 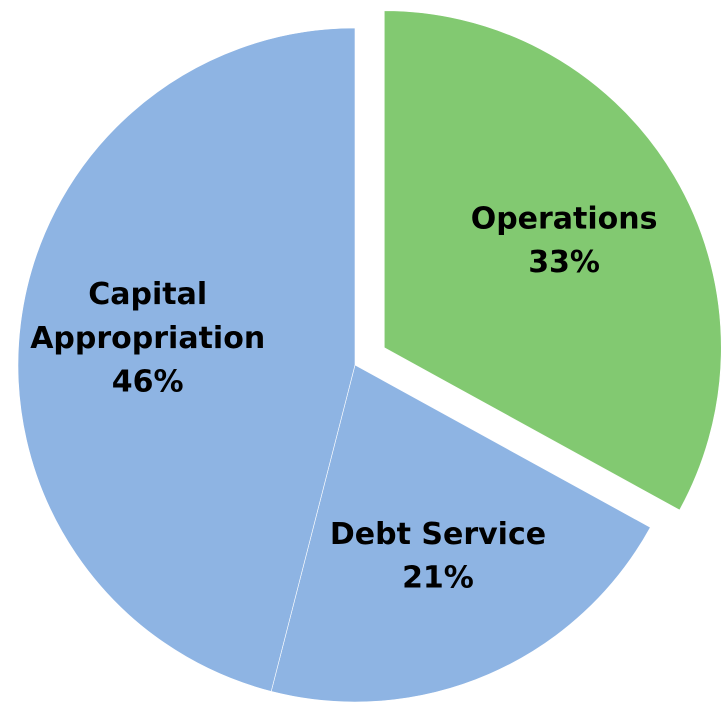 I want to click on slice-label: Debt Service, so click(x=438, y=533).